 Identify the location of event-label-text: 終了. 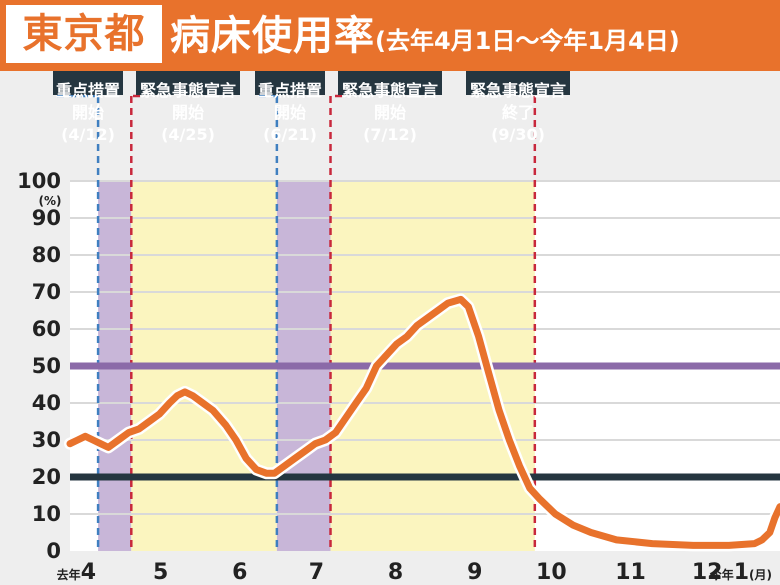
(518, 112).